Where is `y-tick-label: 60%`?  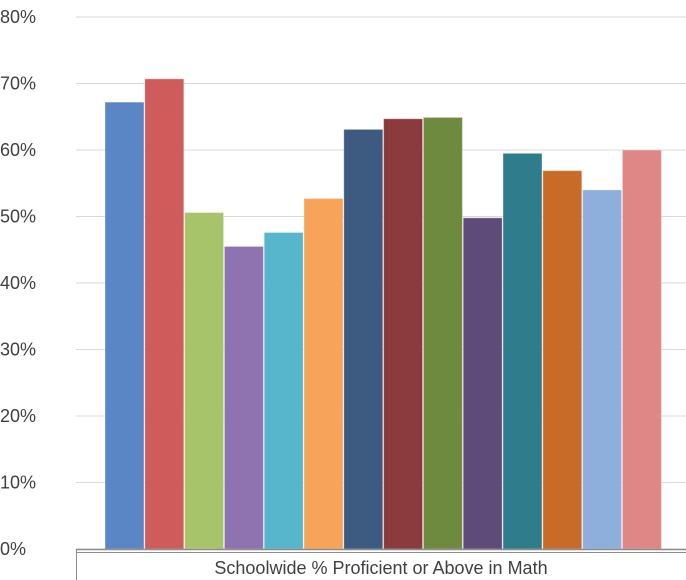
y-tick-label: 60% is located at coordinates (18, 150).